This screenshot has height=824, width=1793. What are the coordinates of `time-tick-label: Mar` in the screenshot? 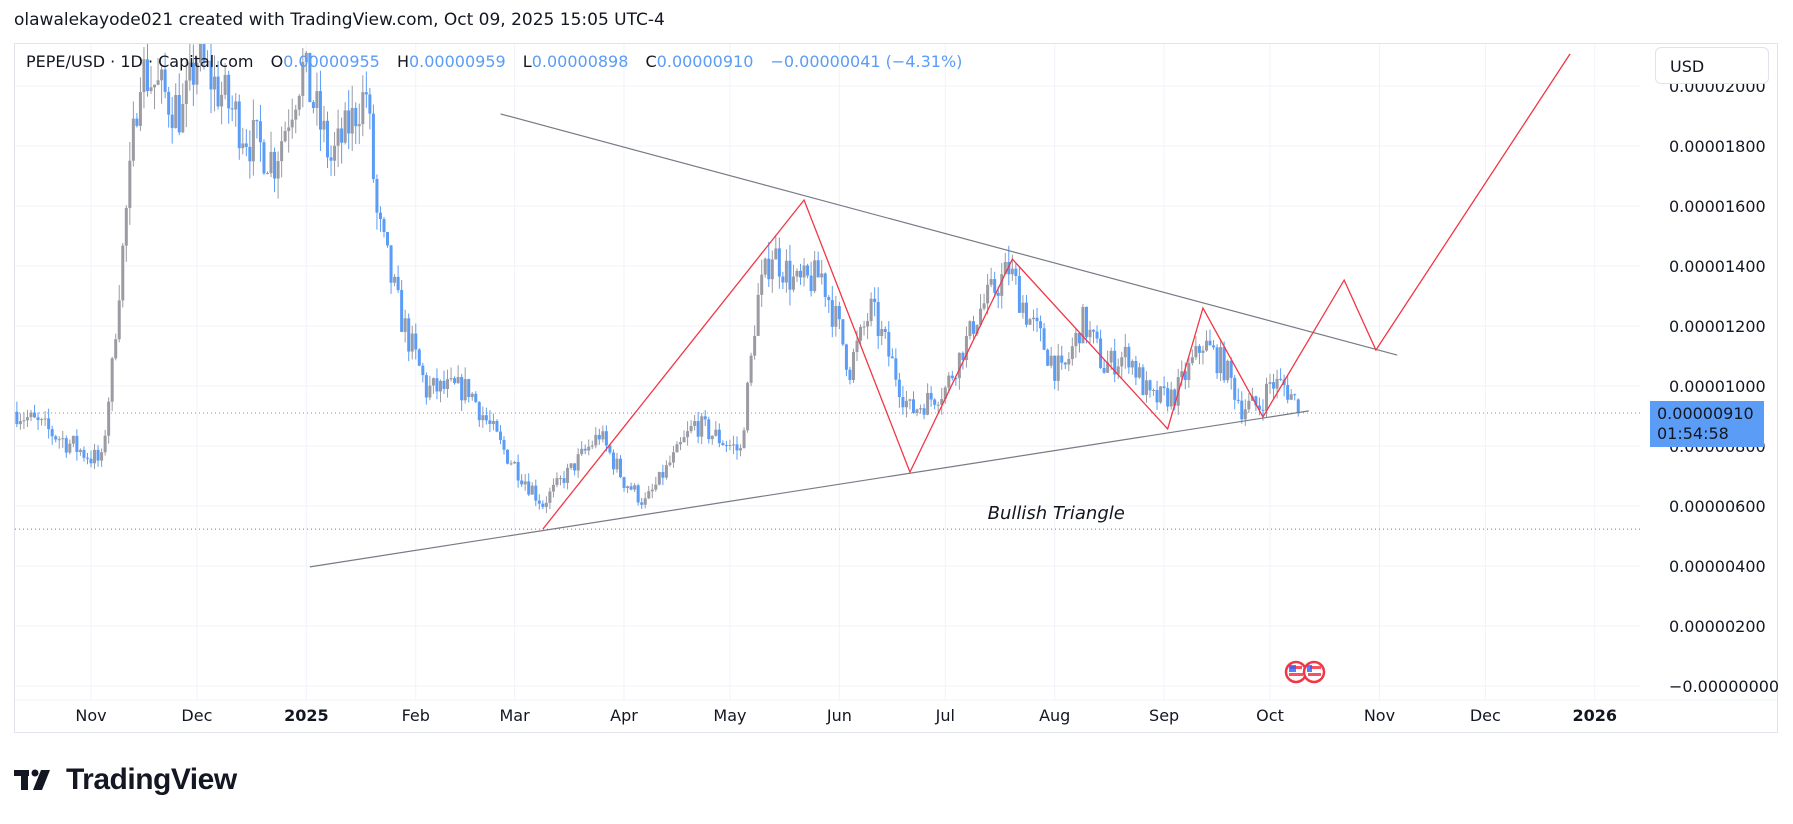 It's located at (515, 715).